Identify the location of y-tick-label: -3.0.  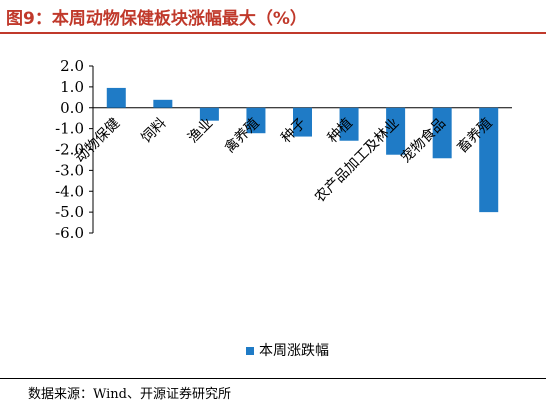
(69, 170).